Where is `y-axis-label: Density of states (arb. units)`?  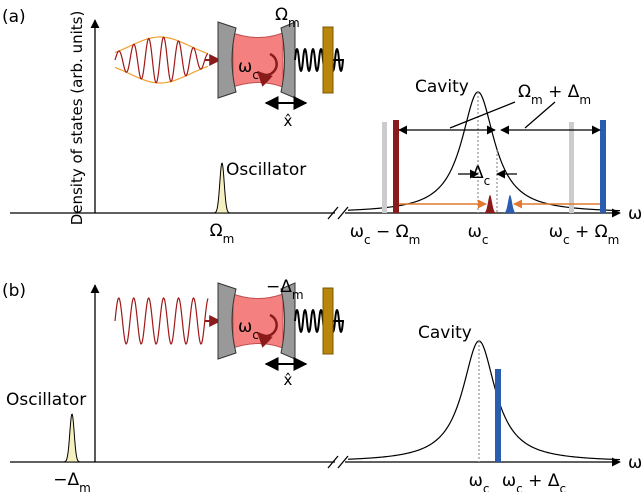
y-axis-label: Density of states (arb. units) is located at coordinates (77, 118).